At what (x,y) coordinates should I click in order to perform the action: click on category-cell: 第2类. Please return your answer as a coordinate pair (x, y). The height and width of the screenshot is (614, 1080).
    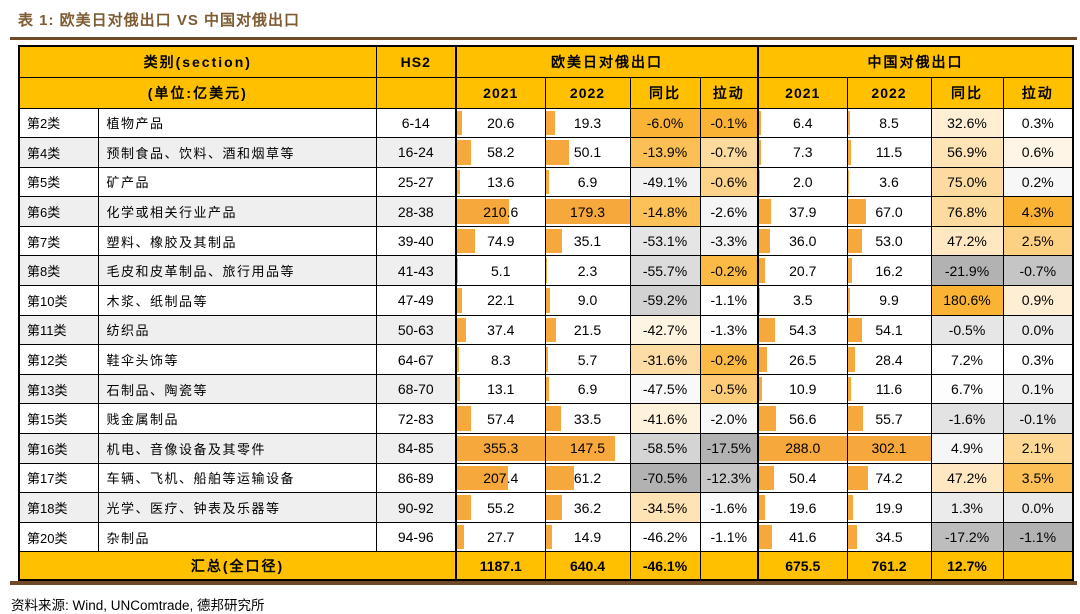
    Looking at the image, I should click on (58, 123).